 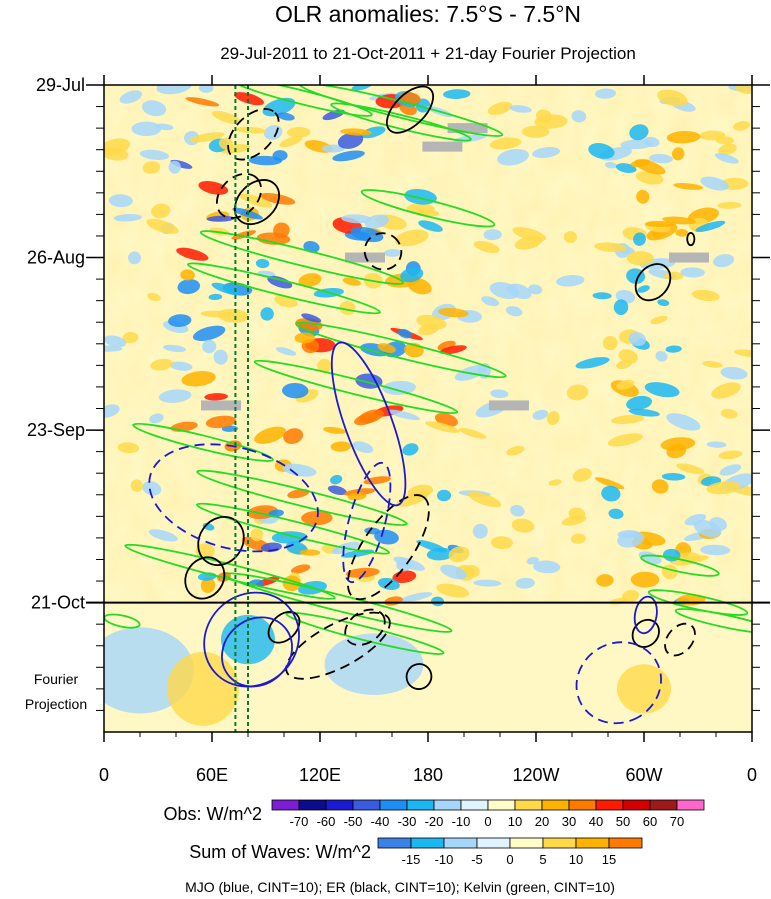 What do you see at coordinates (326, 821) in the screenshot?
I see `obs-colorbar-level: -60` at bounding box center [326, 821].